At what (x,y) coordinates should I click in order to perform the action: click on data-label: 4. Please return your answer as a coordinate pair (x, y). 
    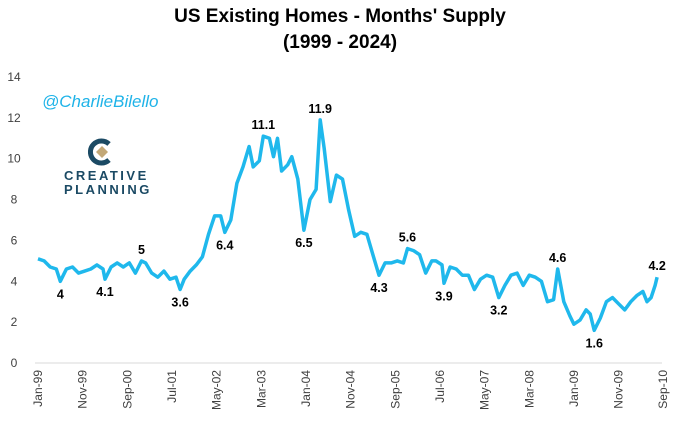
    Looking at the image, I should click on (60, 294).